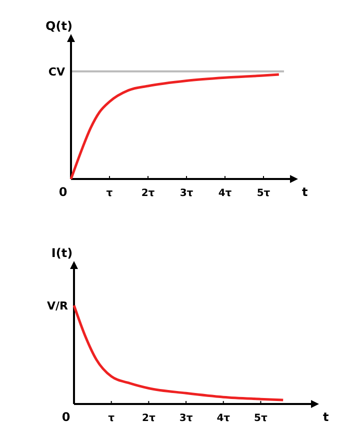 The width and height of the screenshot is (345, 437). What do you see at coordinates (59, 26) in the screenshot?
I see `y-axis-title: Q(t)` at bounding box center [59, 26].